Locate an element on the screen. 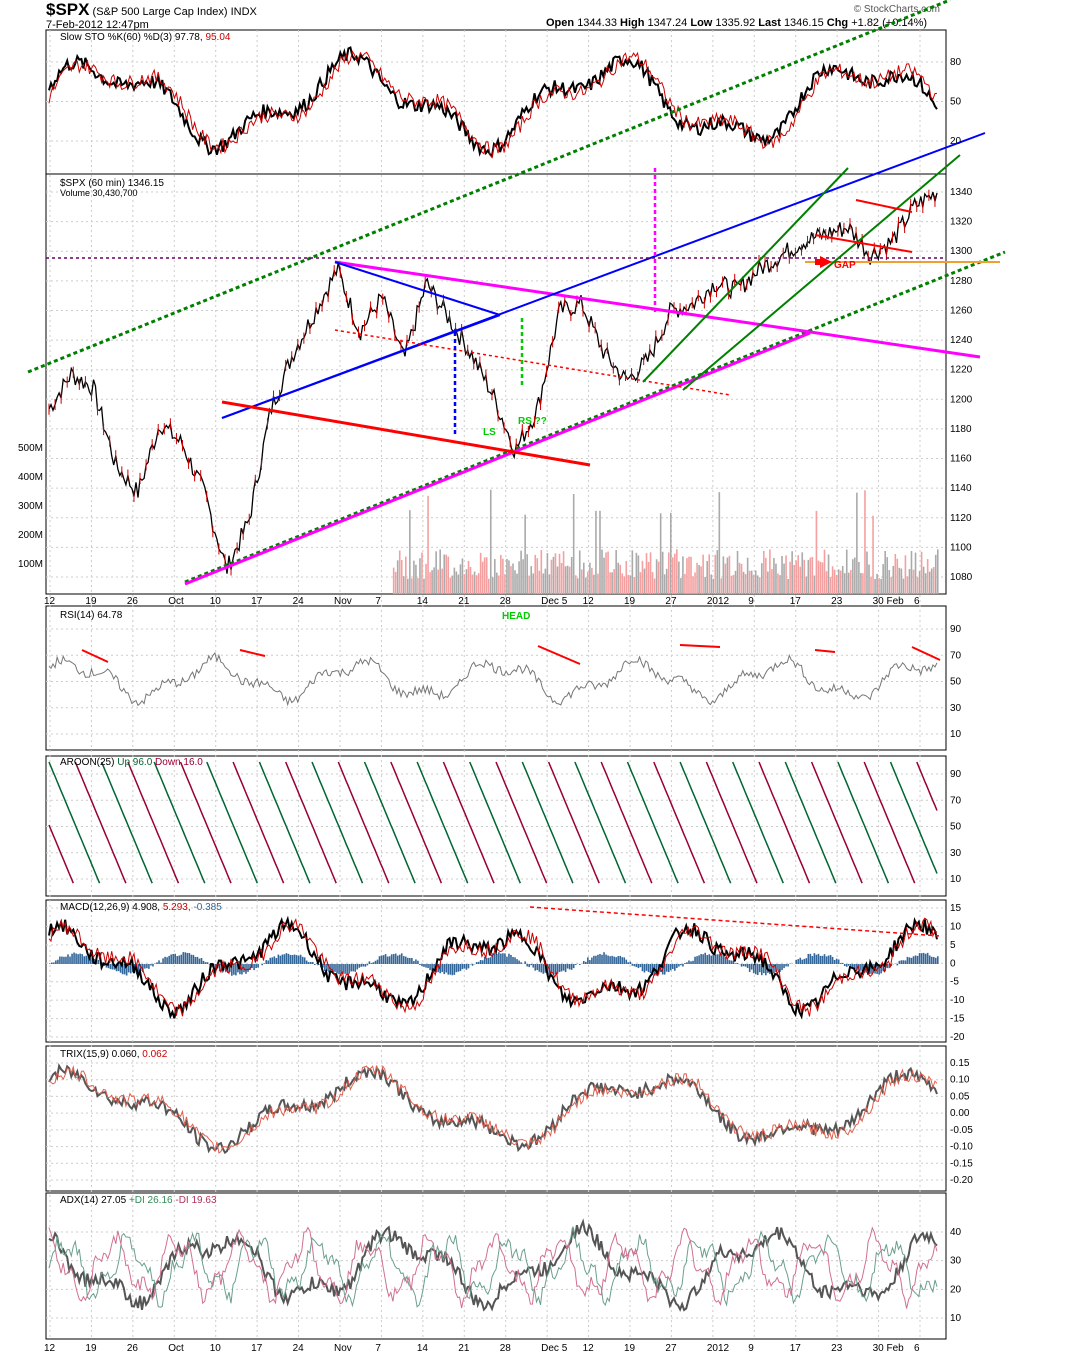 This screenshot has height=1357, width=1090. aroon-tick-label: 10 is located at coordinates (956, 879).